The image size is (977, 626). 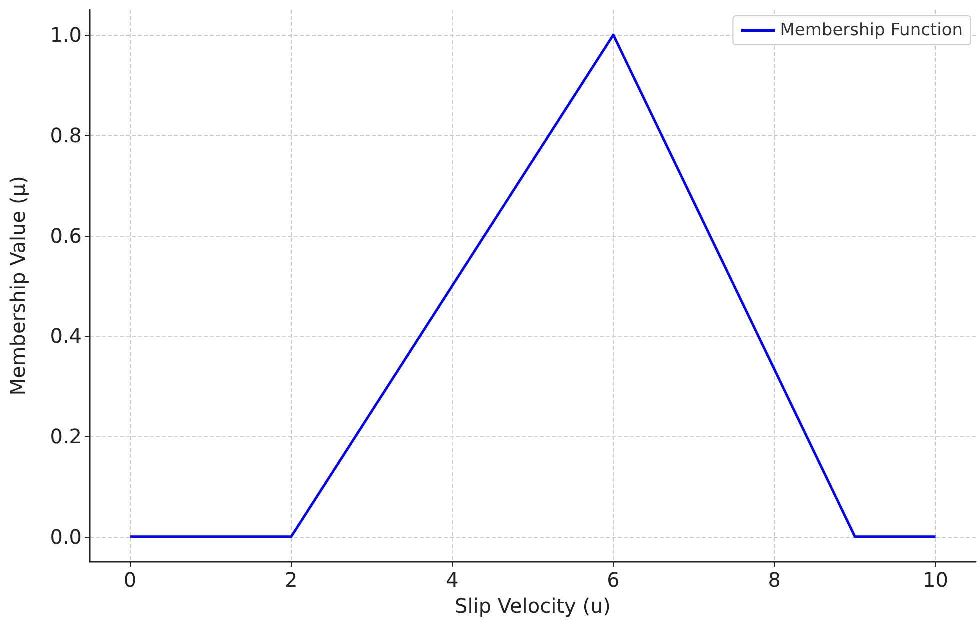 What do you see at coordinates (130, 580) in the screenshot?
I see `x-tick-label: 0` at bounding box center [130, 580].